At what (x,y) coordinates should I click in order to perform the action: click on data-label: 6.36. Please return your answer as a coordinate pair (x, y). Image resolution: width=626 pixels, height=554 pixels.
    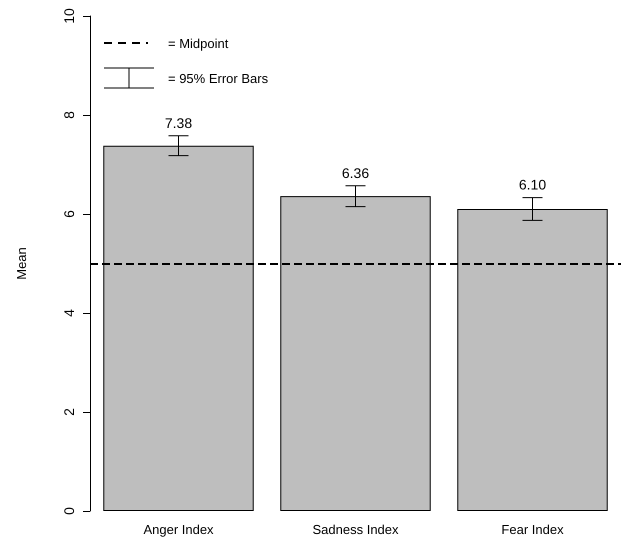
    Looking at the image, I should click on (356, 172).